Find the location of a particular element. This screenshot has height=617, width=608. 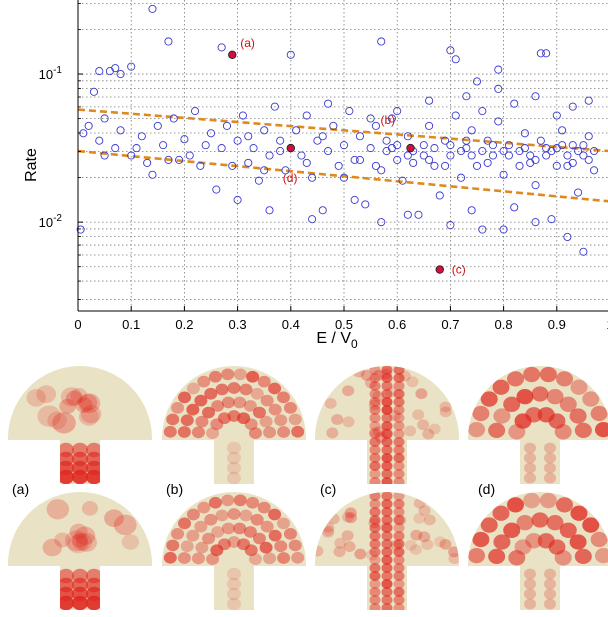

x-axis-label: E / V0 is located at coordinates (337, 340).